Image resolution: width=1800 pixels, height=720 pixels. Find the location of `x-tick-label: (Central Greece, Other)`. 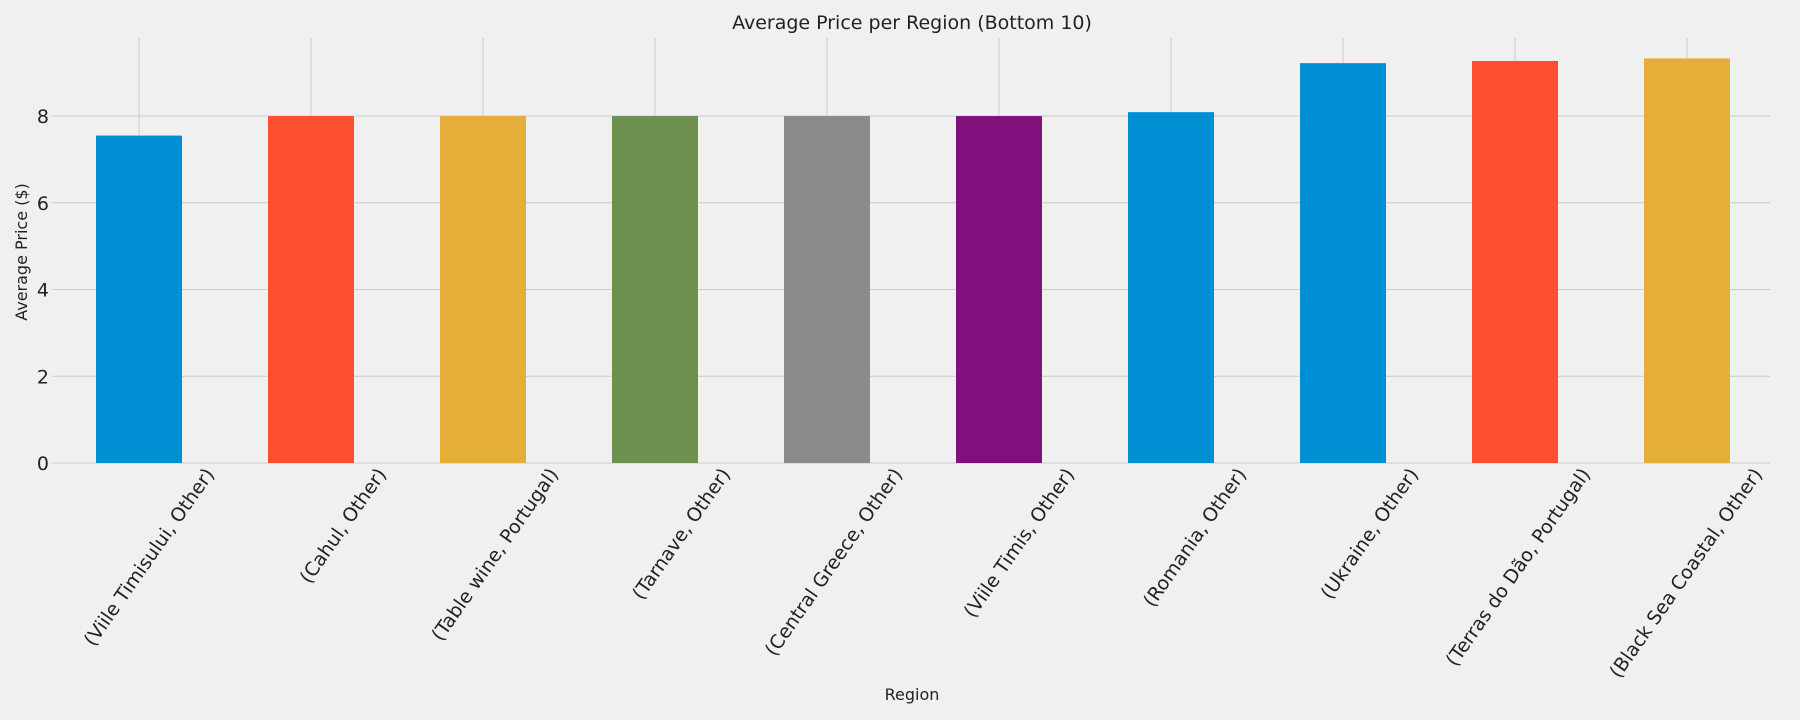

x-tick-label: (Central Greece, Other) is located at coordinates (834, 562).